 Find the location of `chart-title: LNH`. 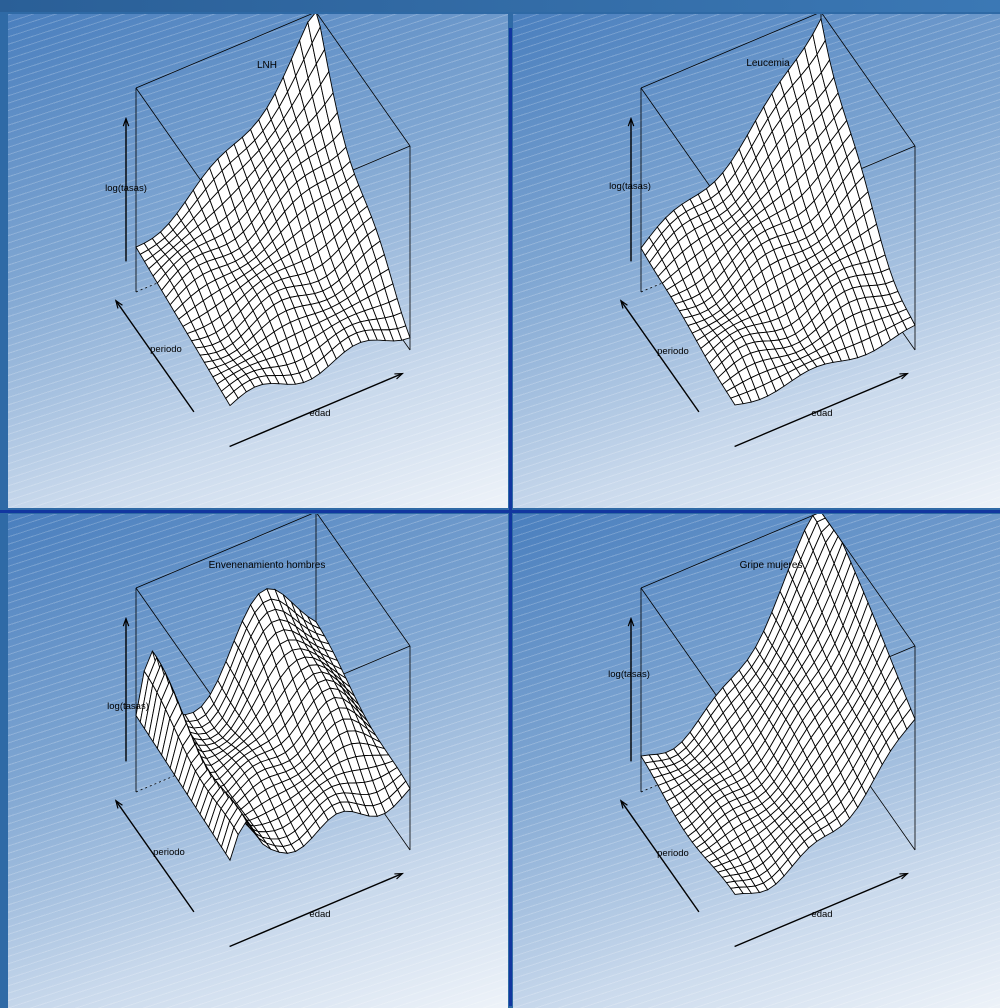

chart-title: LNH is located at coordinates (267, 65).